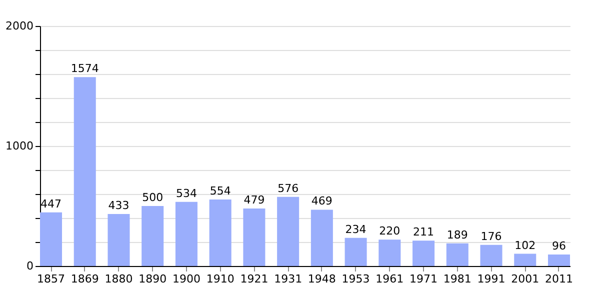  I want to click on x-tick-label: 1931, so click(288, 279).